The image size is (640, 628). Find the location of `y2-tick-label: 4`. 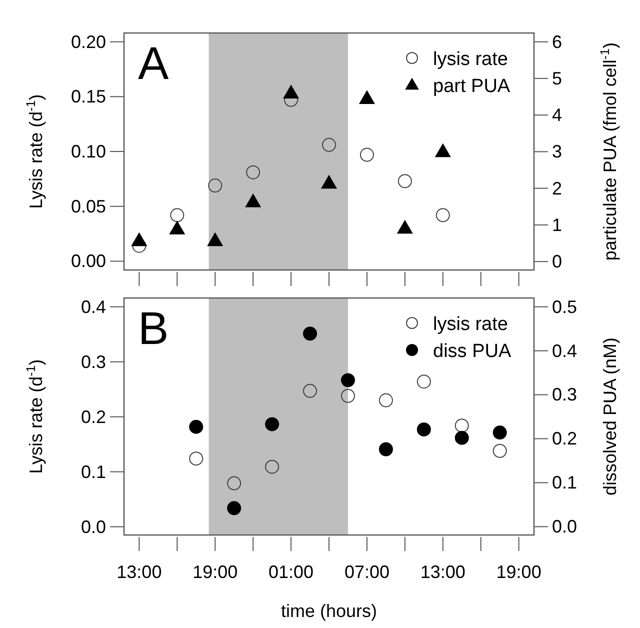

y2-tick-label: 4 is located at coordinates (557, 115).